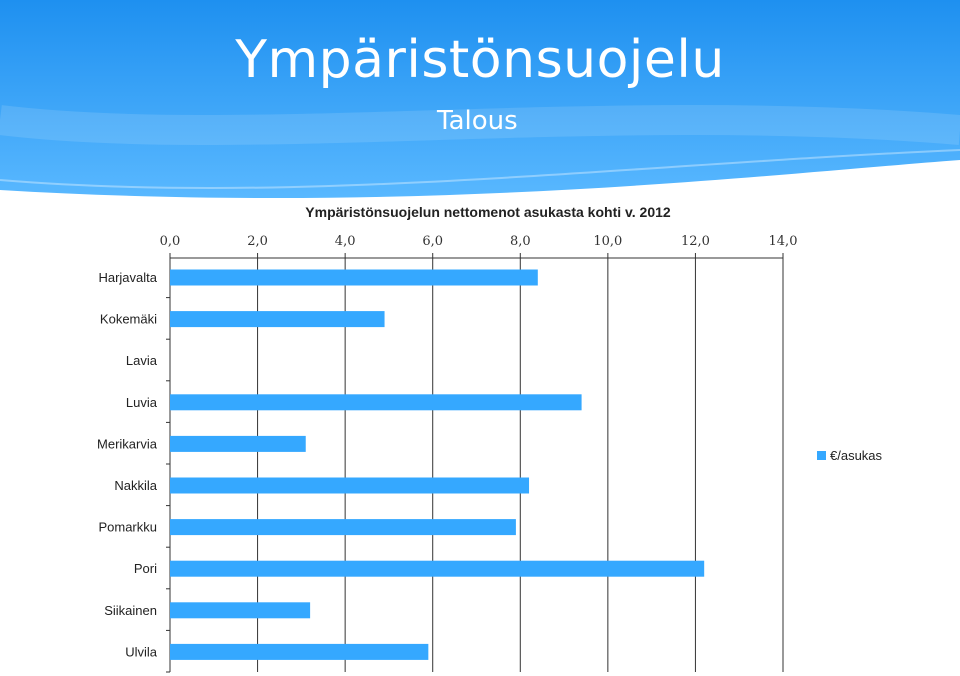 The width and height of the screenshot is (960, 676). What do you see at coordinates (783, 241) in the screenshot?
I see `x-tick-label: 14,0` at bounding box center [783, 241].